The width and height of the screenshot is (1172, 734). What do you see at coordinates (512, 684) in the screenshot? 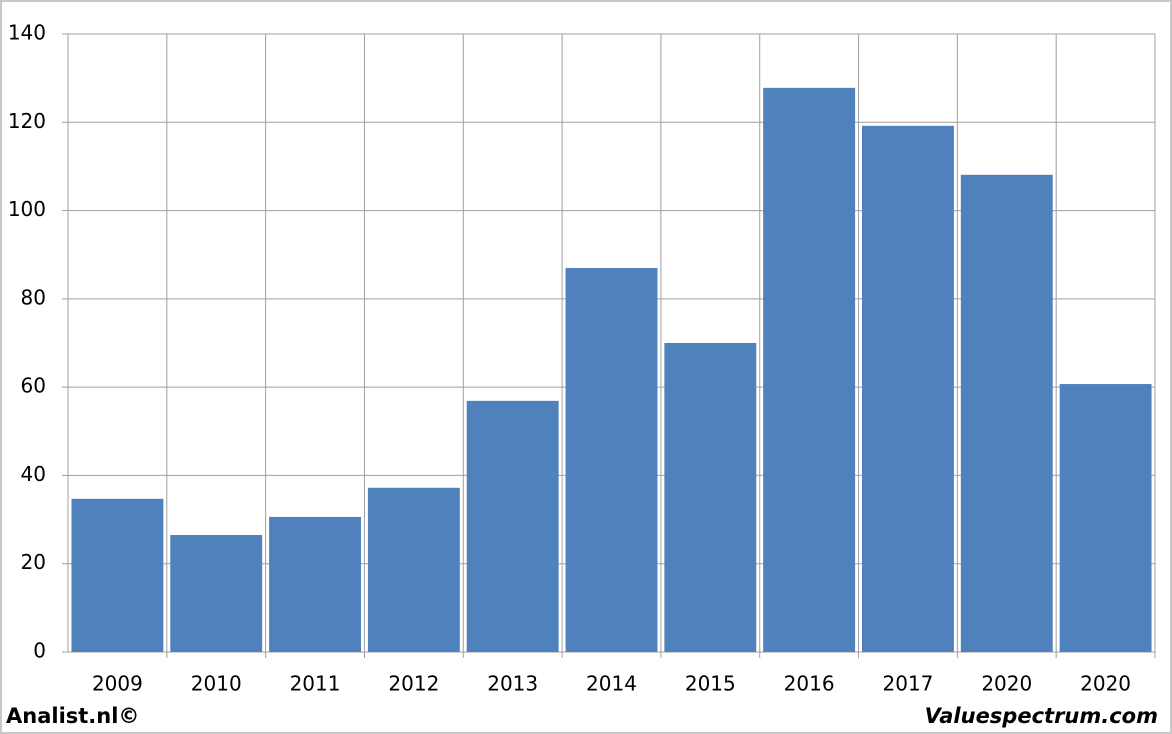
I see `x-tick-label: 2013` at bounding box center [512, 684].